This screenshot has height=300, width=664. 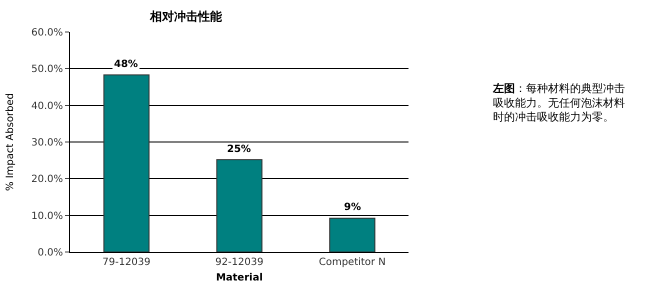 What do you see at coordinates (126, 262) in the screenshot?
I see `x-tick-label: 79-12039` at bounding box center [126, 262].